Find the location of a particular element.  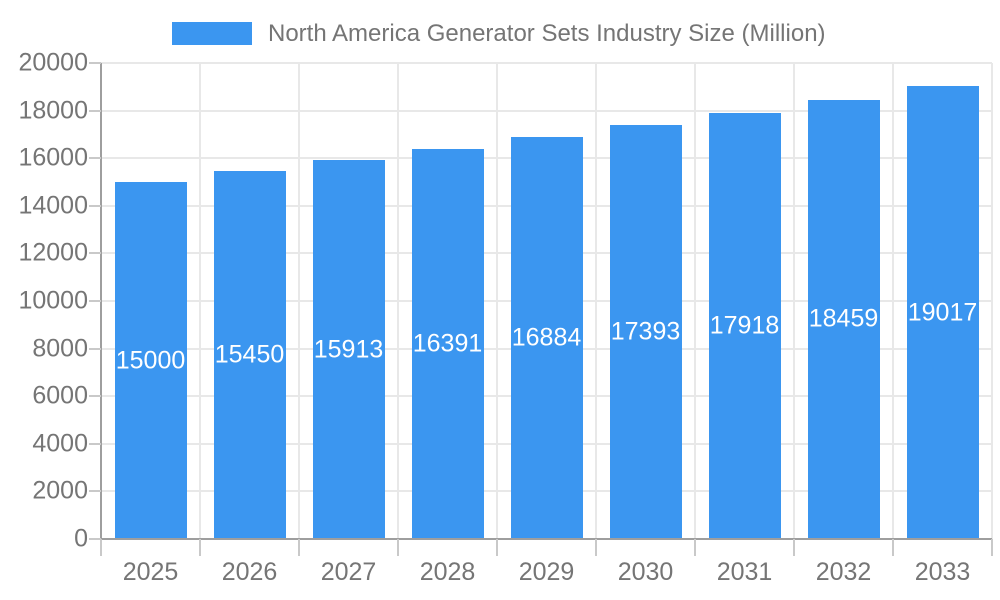

x-tick-label: 2027 is located at coordinates (348, 572).